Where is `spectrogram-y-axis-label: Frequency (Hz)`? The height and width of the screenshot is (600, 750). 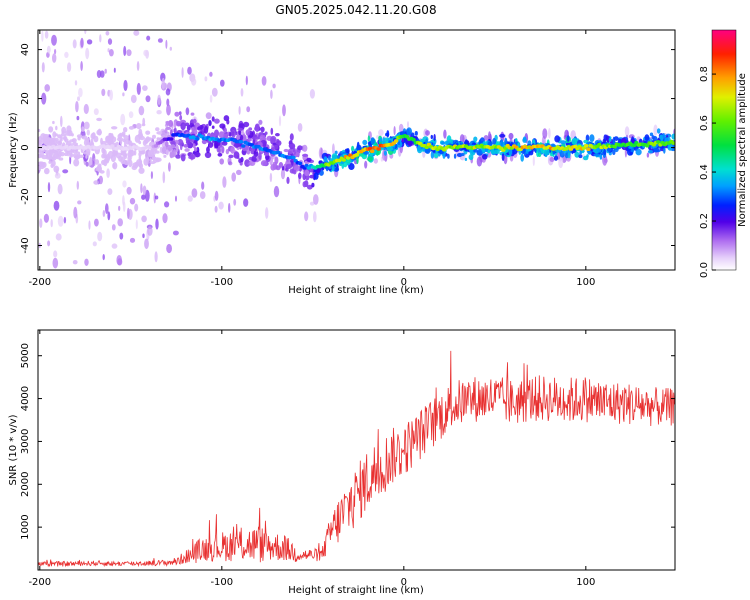
spectrogram-y-axis-label: Frequency (Hz) is located at coordinates (13, 150).